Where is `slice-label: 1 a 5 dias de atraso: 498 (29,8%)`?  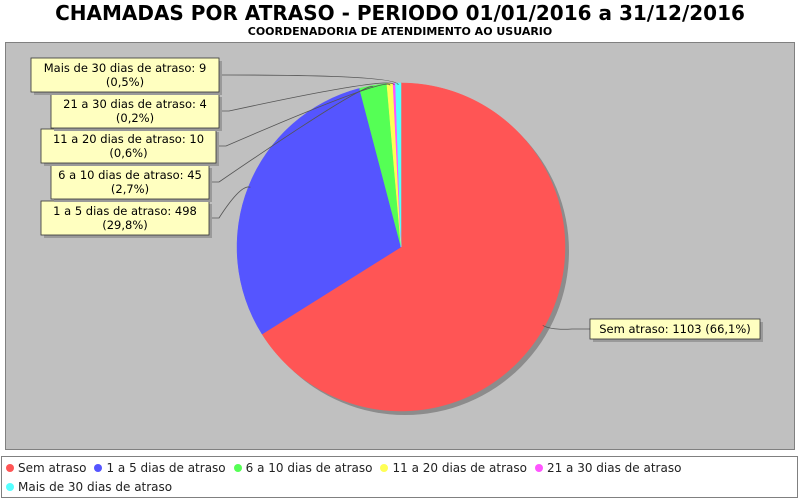
slice-label: 1 a 5 dias de atraso: 498 (29,8%) is located at coordinates (125, 218).